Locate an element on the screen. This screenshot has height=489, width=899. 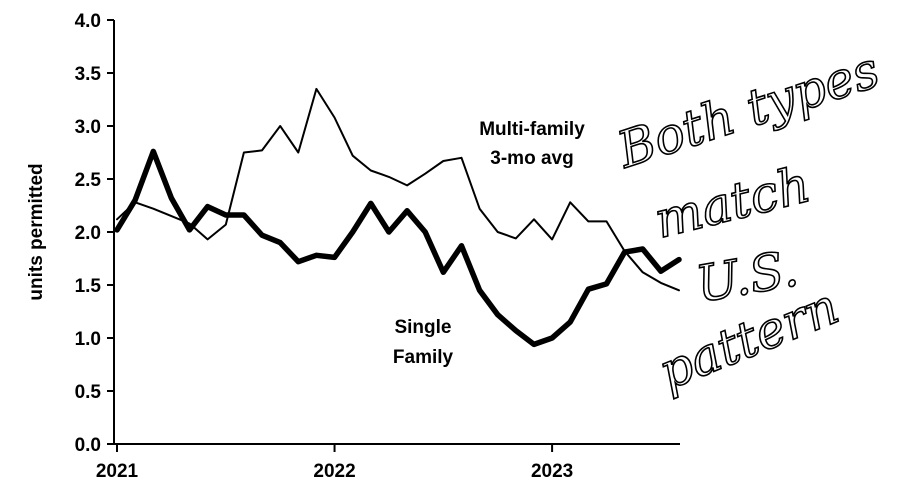
y-tick-label: 3.0 is located at coordinates (88, 127).